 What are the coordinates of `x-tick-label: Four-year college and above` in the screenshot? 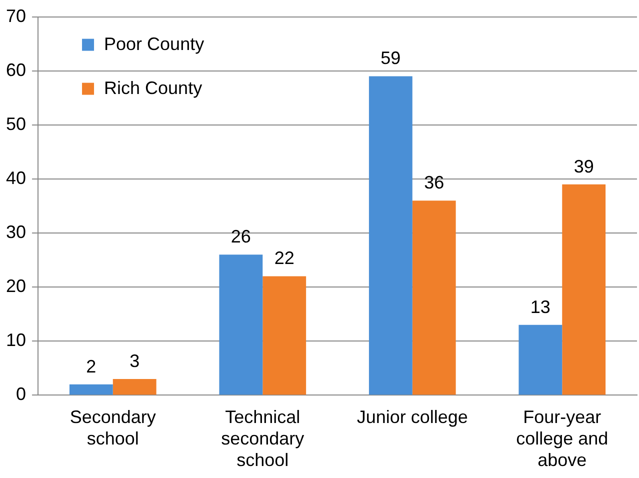 It's located at (562, 438).